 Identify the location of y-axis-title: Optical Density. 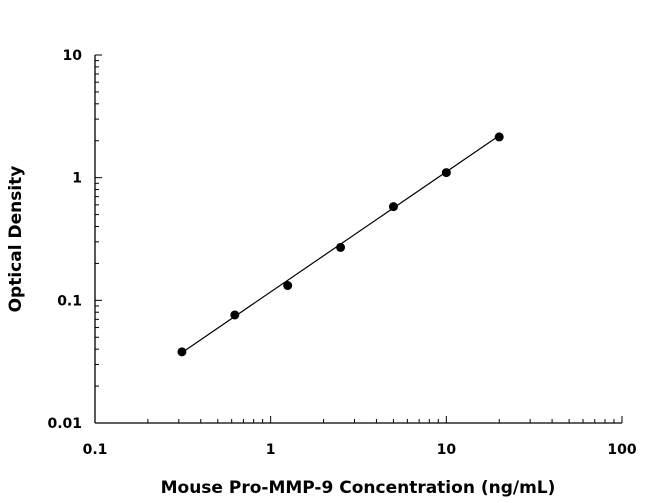
(16, 239).